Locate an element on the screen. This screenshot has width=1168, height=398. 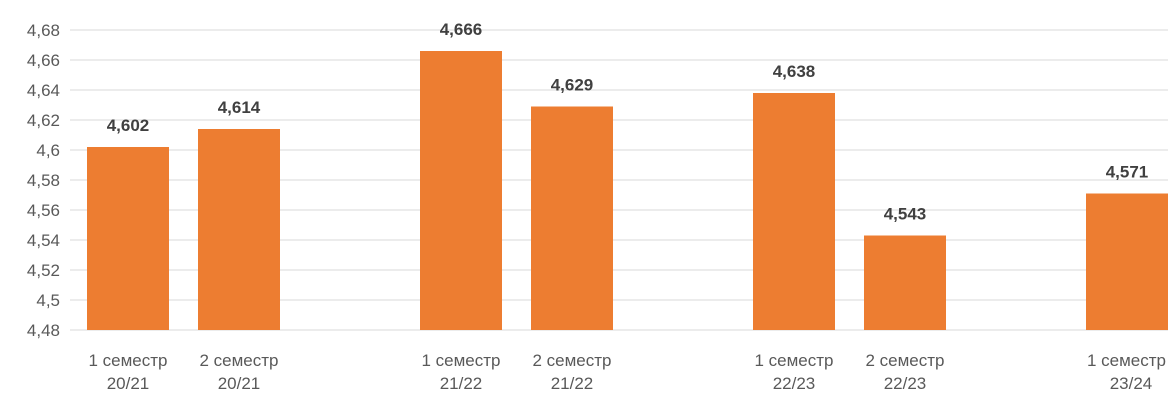
y-tick-label: 4,64 is located at coordinates (43, 90).